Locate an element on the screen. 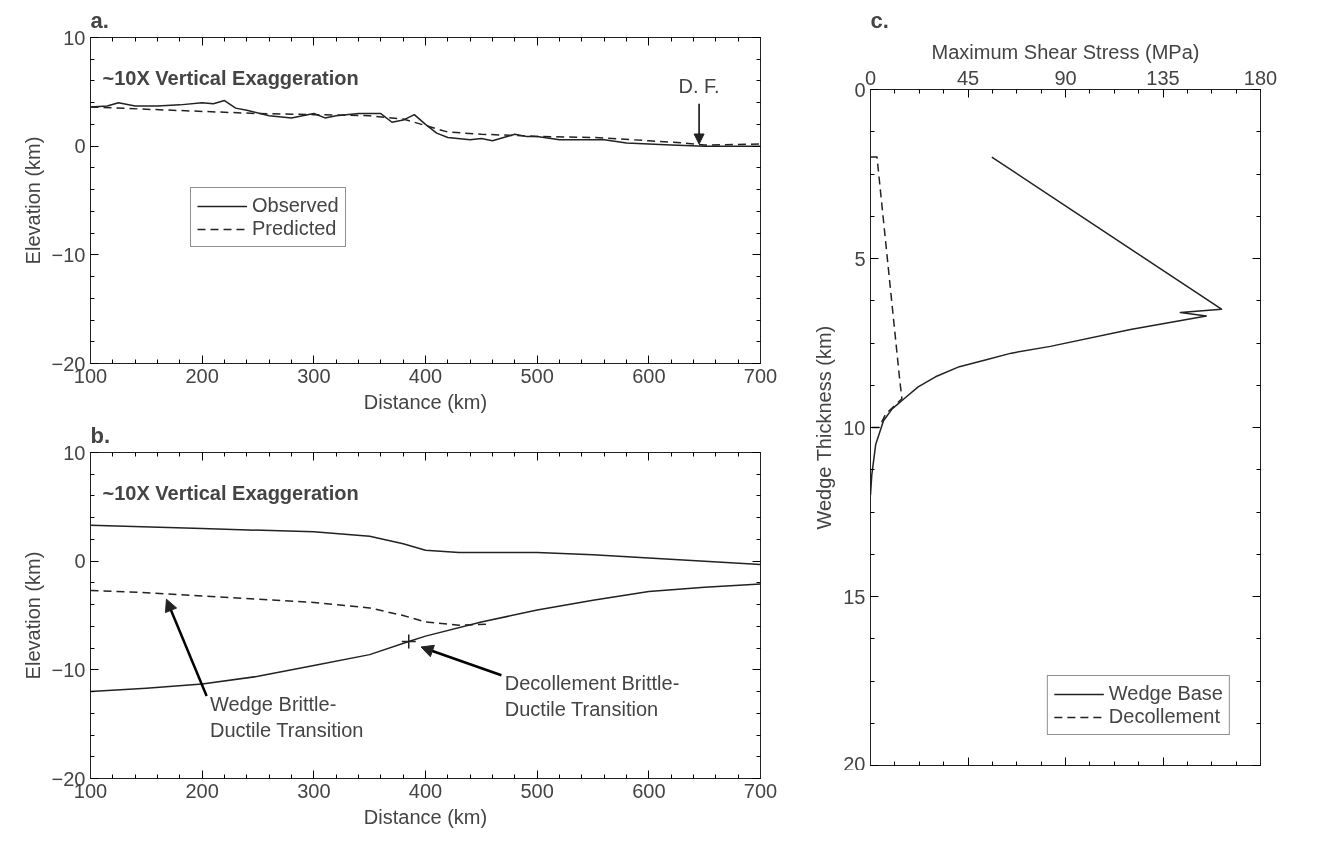 This screenshot has height=854, width=1322. chart-title: b. is located at coordinates (100, 435).